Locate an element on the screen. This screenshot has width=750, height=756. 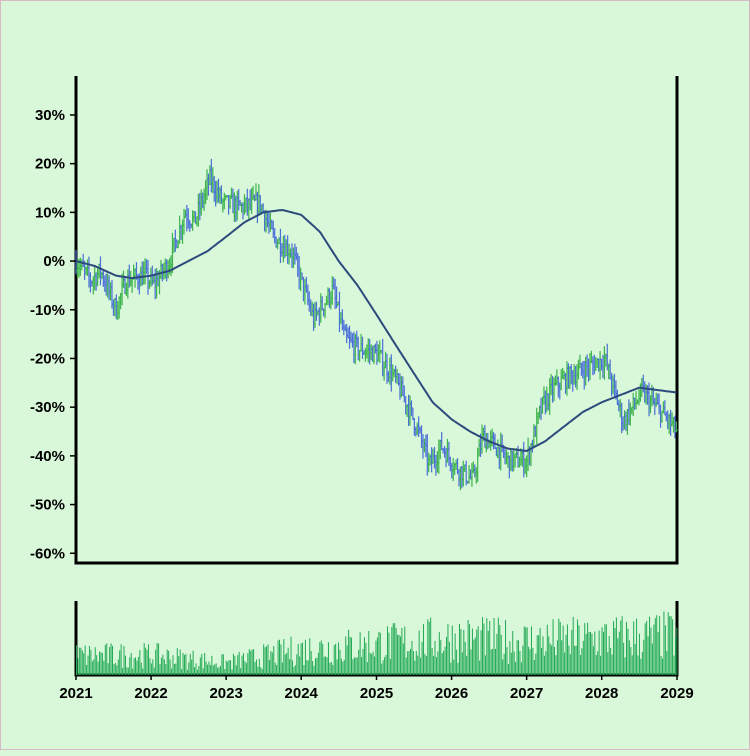
x-tick-label: 2024 is located at coordinates (302, 693).